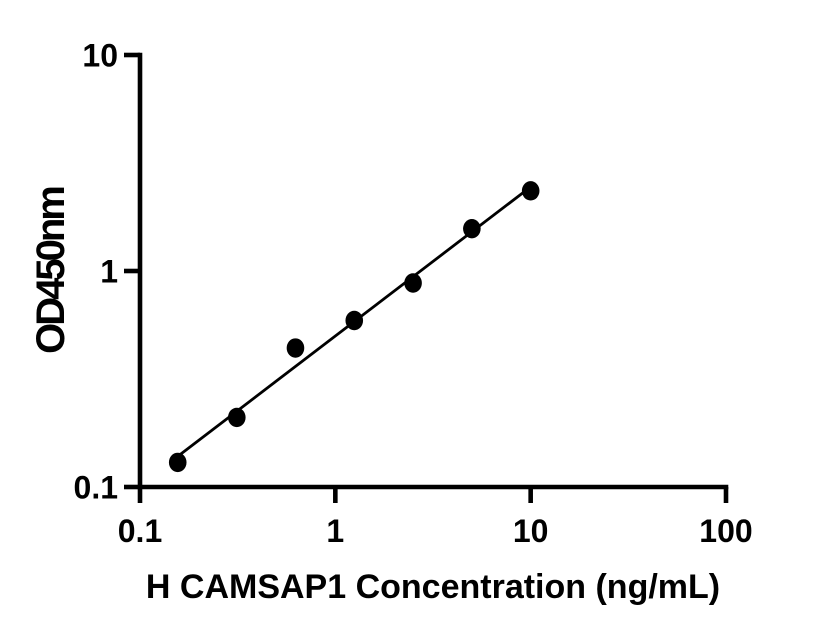 The height and width of the screenshot is (640, 816). What do you see at coordinates (96, 488) in the screenshot?
I see `y-tick-label: 0.1` at bounding box center [96, 488].